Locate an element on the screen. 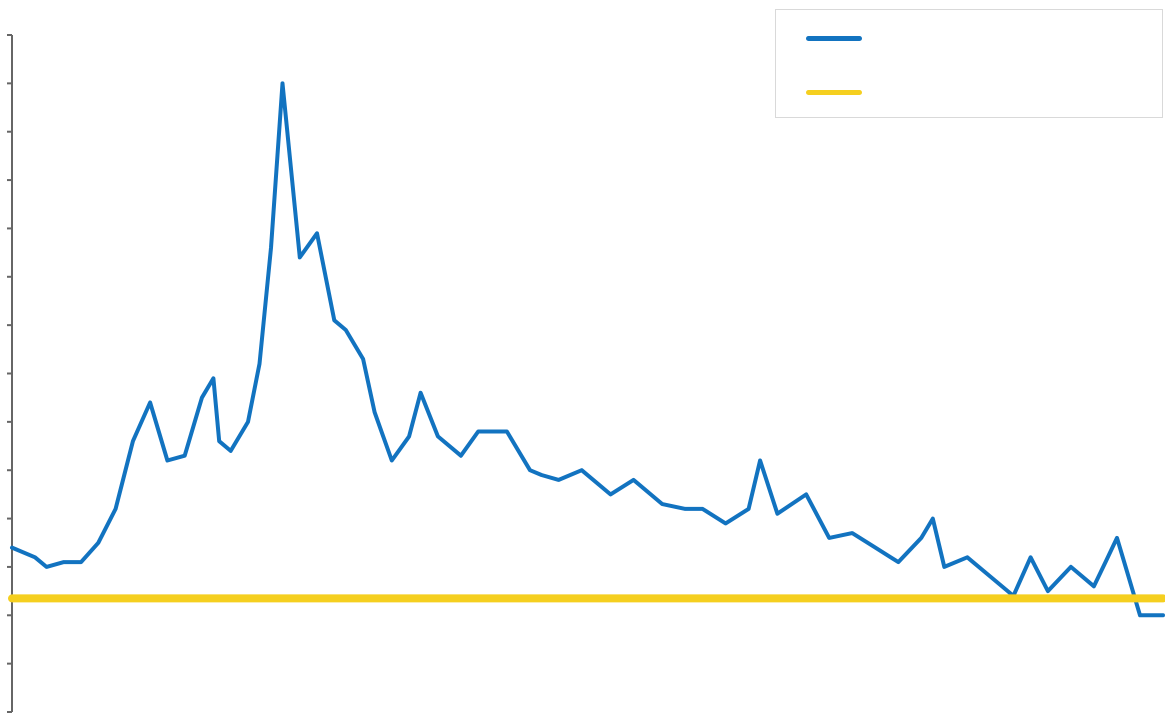  y-axis is located at coordinates (10, 373).